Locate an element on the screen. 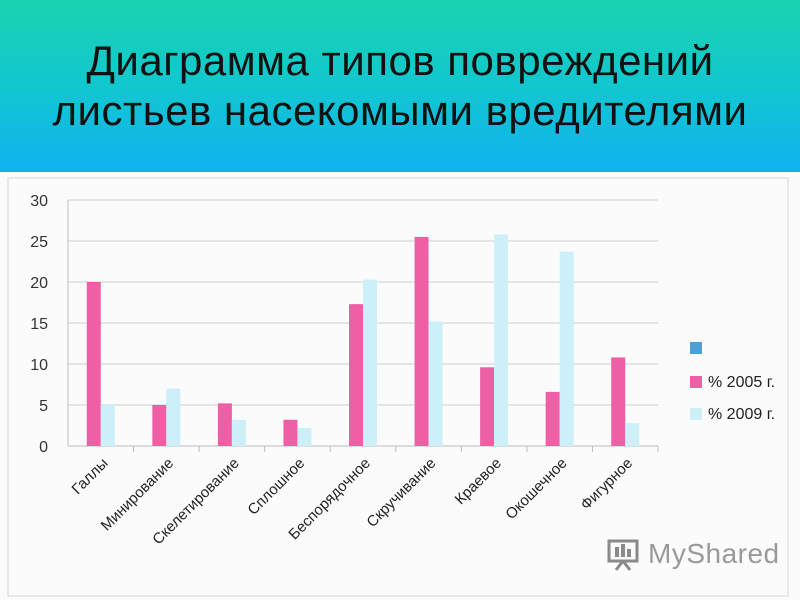 The width and height of the screenshot is (800, 600). y-tick-label: 0 is located at coordinates (43, 447).